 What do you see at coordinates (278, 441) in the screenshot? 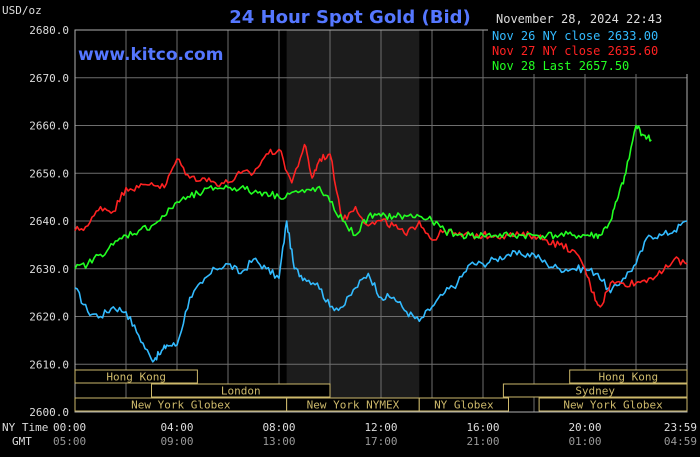
I see `x-tick-gmt: 13:00` at bounding box center [278, 441].